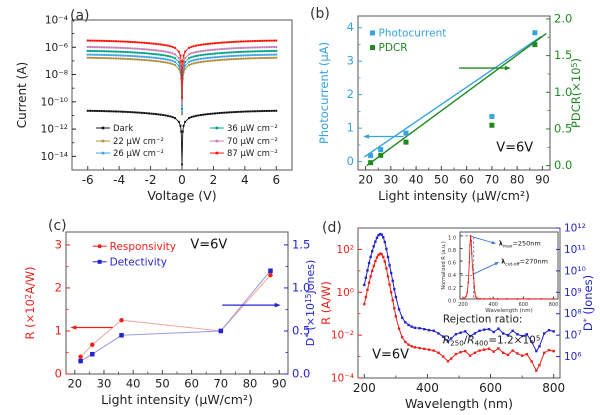 The width and height of the screenshot is (600, 415). Describe the element at coordinates (88, 180) in the screenshot. I see `svg-text: -6` at that location.